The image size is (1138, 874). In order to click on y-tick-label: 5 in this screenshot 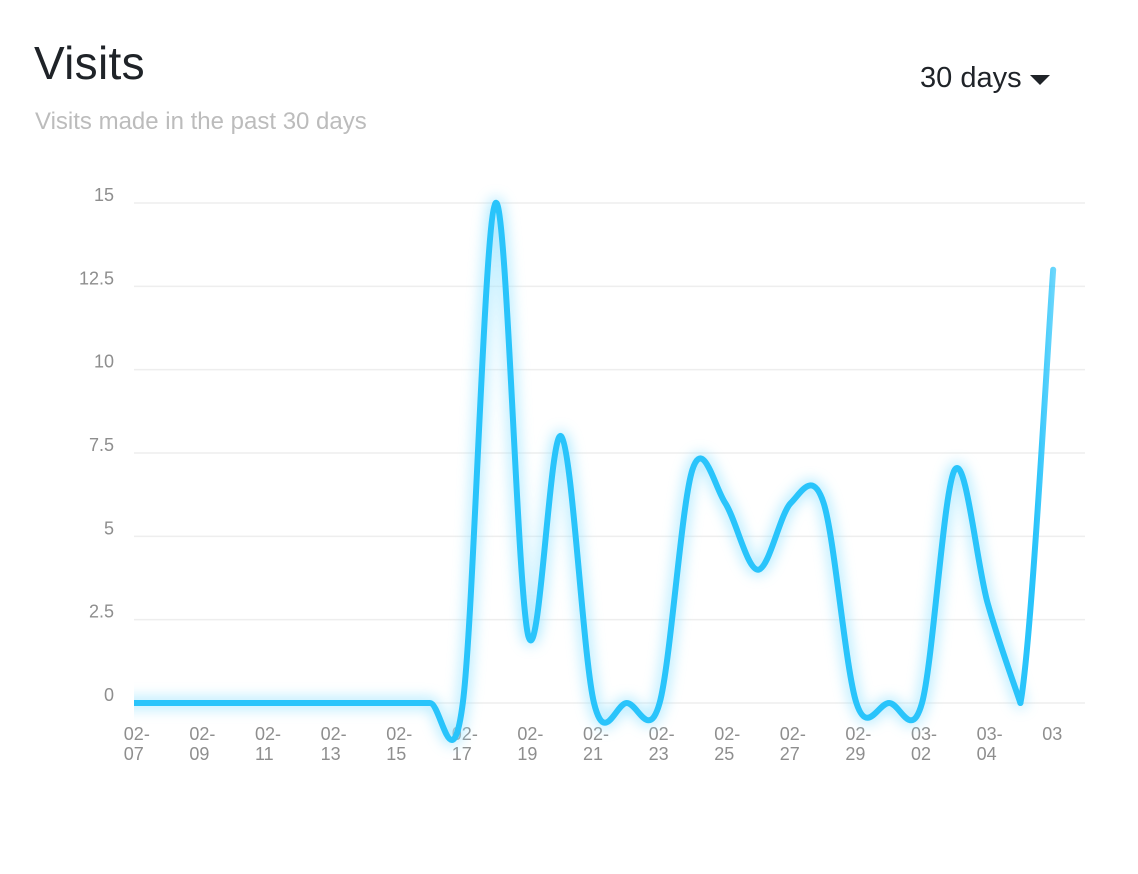, I will do `click(109, 528)`.